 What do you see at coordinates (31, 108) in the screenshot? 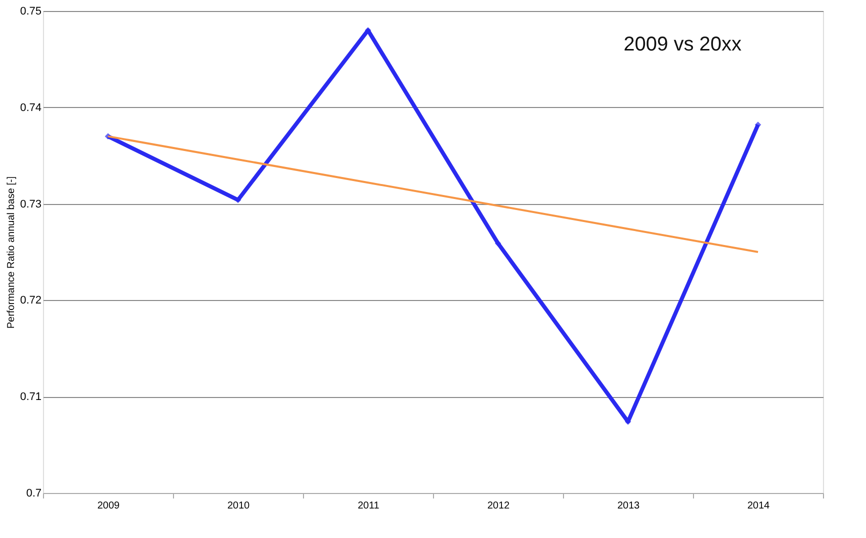
I see `y-tick-label: 0.74` at bounding box center [31, 108].